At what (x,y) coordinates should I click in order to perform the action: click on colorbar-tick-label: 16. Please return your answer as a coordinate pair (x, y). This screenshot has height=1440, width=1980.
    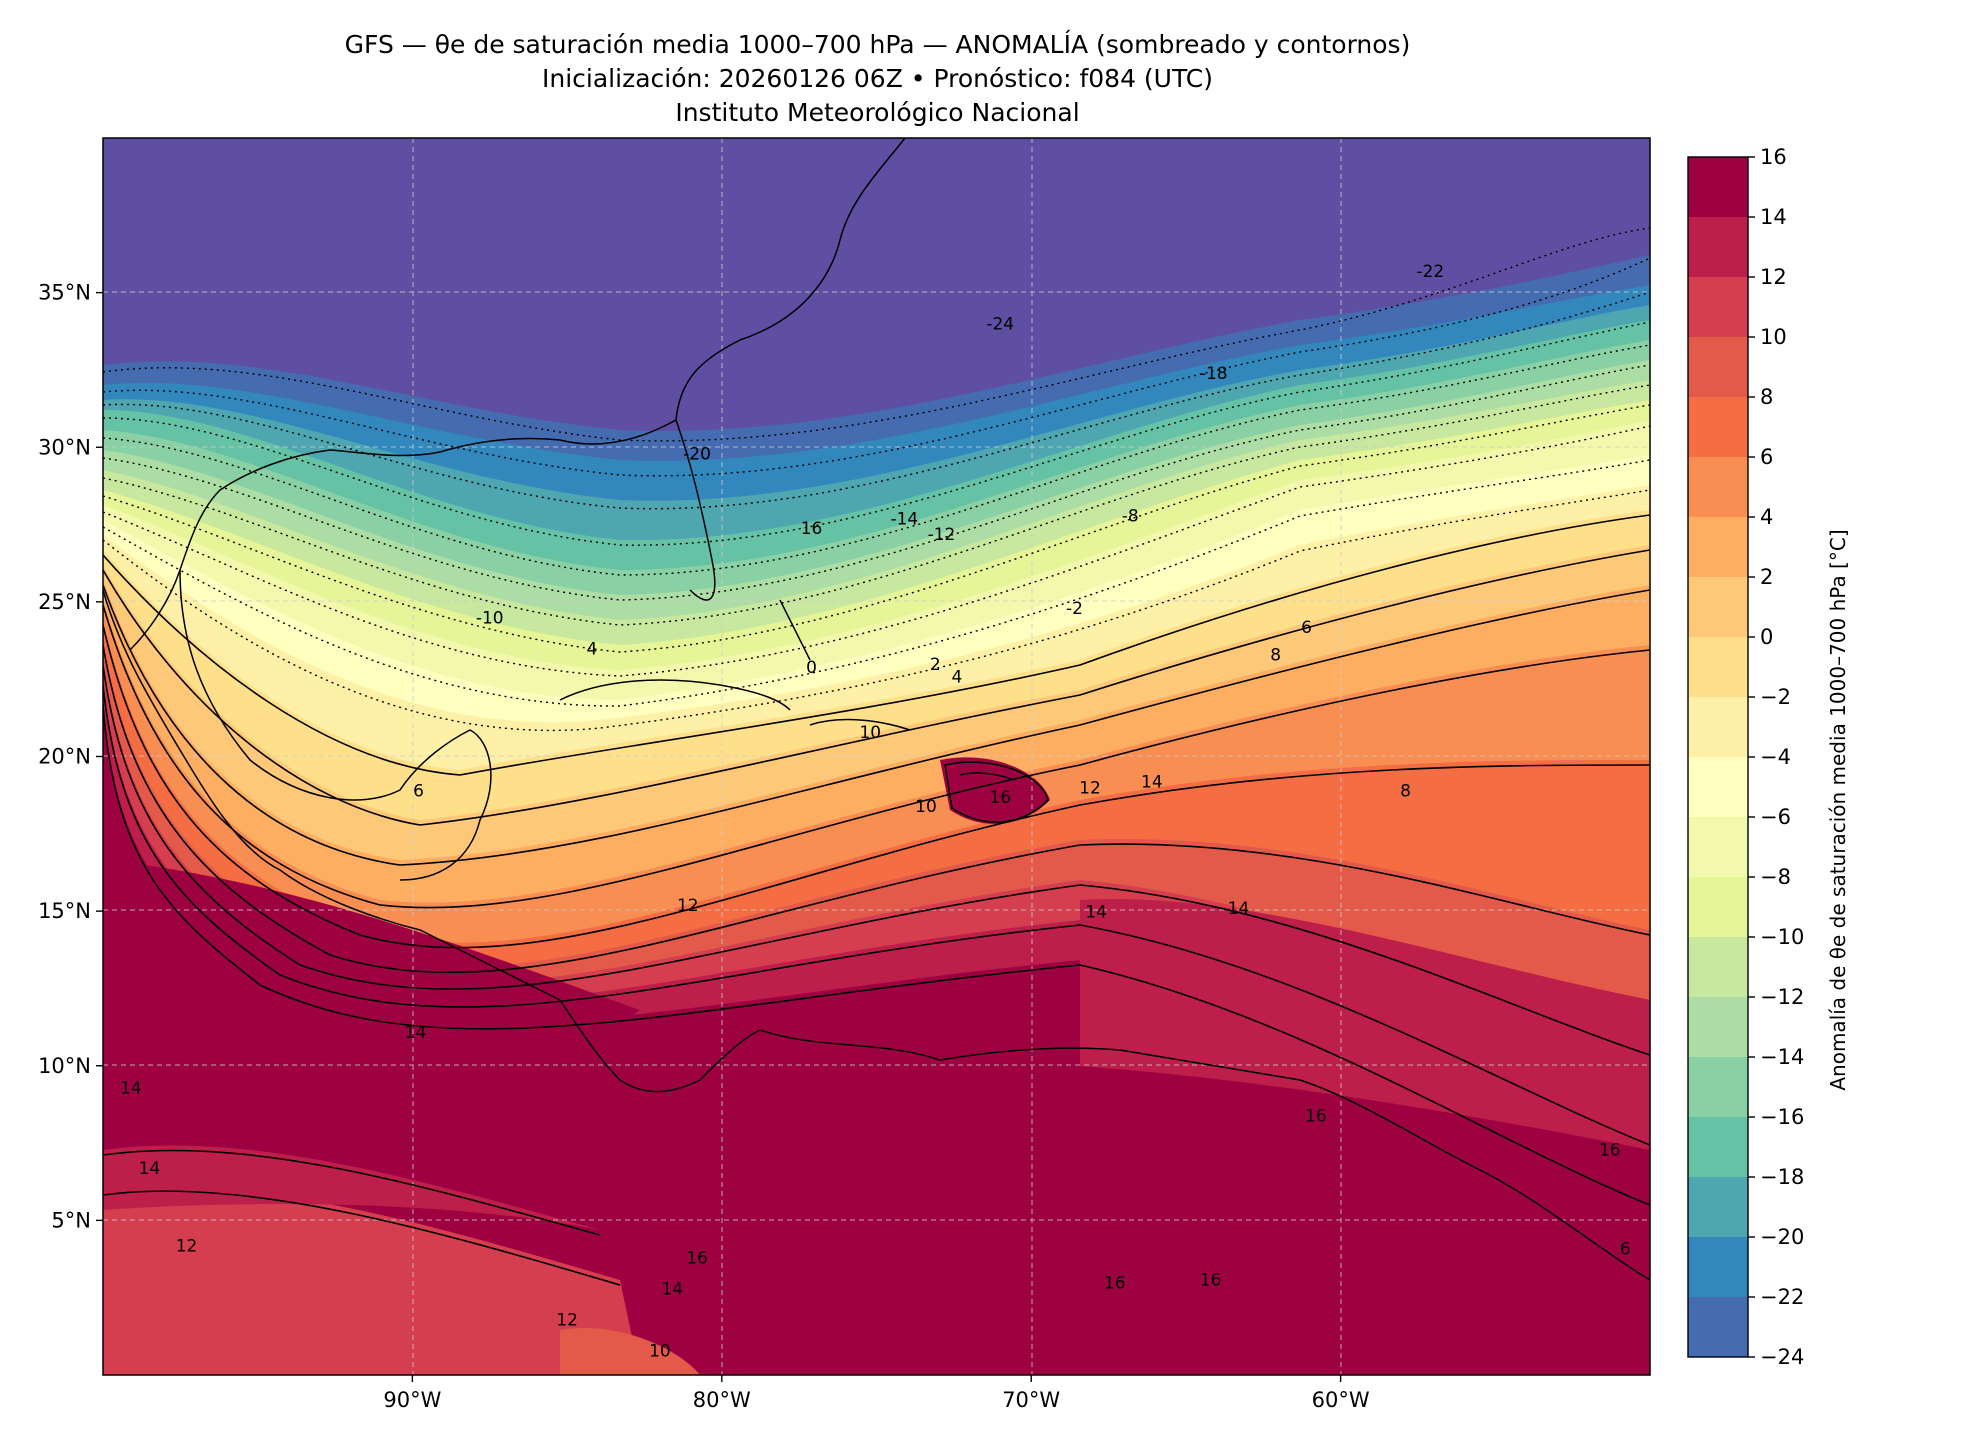
    Looking at the image, I should click on (1773, 157).